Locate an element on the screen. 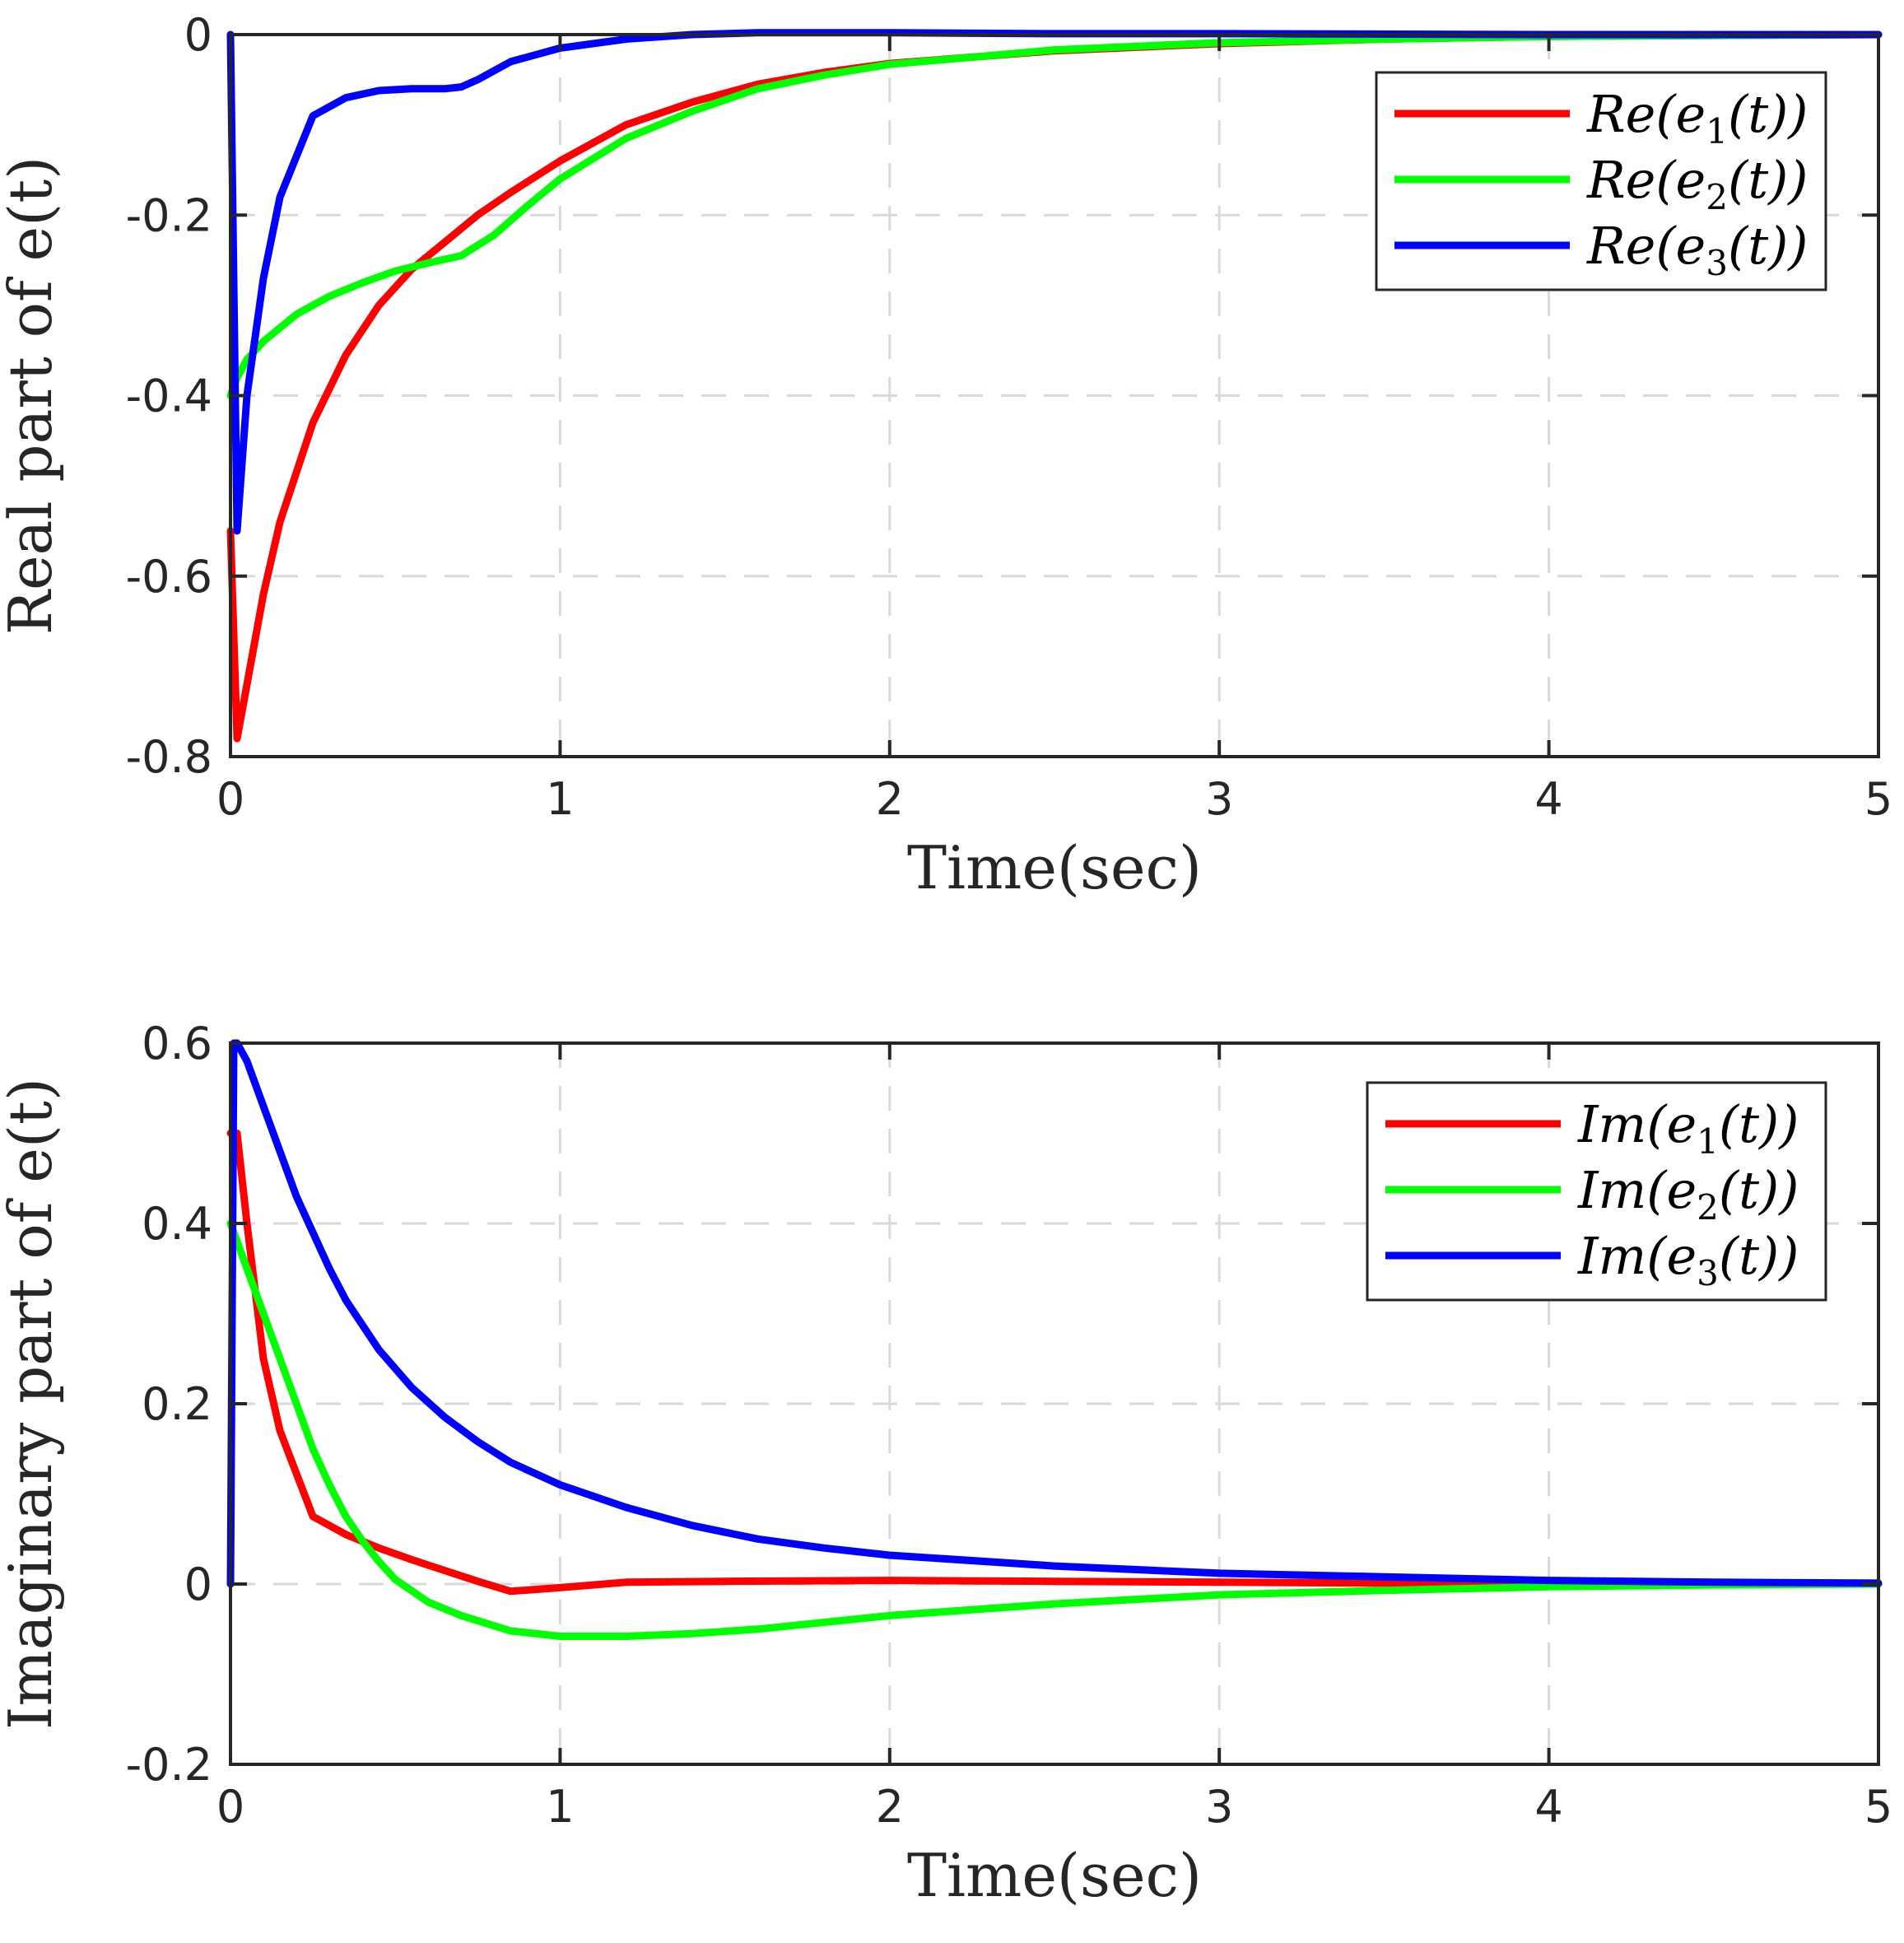 Image resolution: width=1904 pixels, height=1943 pixels. y-axis-label: Imaginary part of e(t) is located at coordinates (32, 1404).